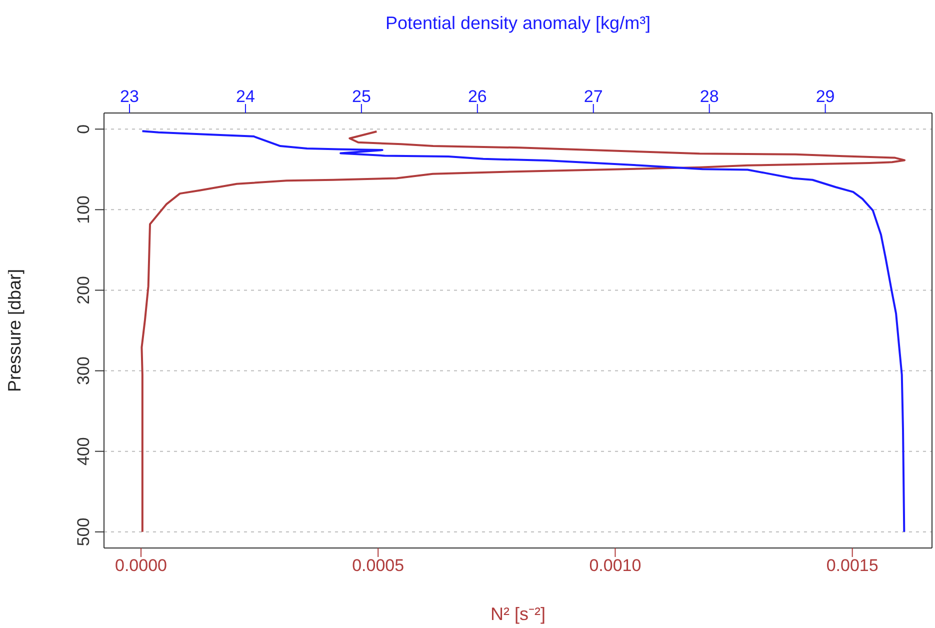 This screenshot has width=935, height=628. What do you see at coordinates (83, 290) in the screenshot?
I see `y-tick-label: 200` at bounding box center [83, 290].